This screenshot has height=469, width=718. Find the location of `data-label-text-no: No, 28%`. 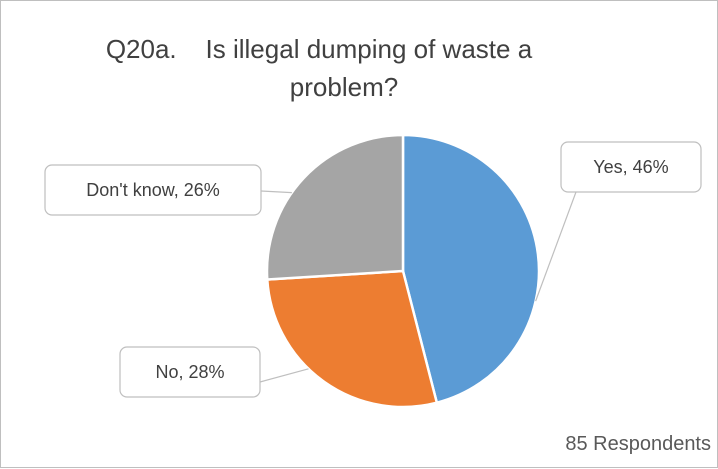

data-label-text-no: No, 28% is located at coordinates (189, 372).